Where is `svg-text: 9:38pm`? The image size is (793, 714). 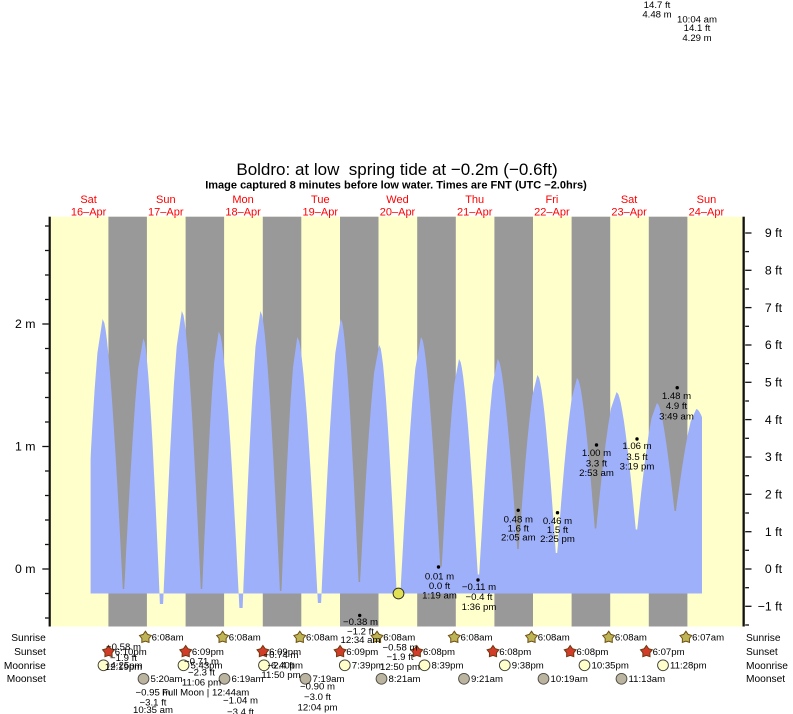
svg-text: 9:38pm is located at coordinates (528, 666).